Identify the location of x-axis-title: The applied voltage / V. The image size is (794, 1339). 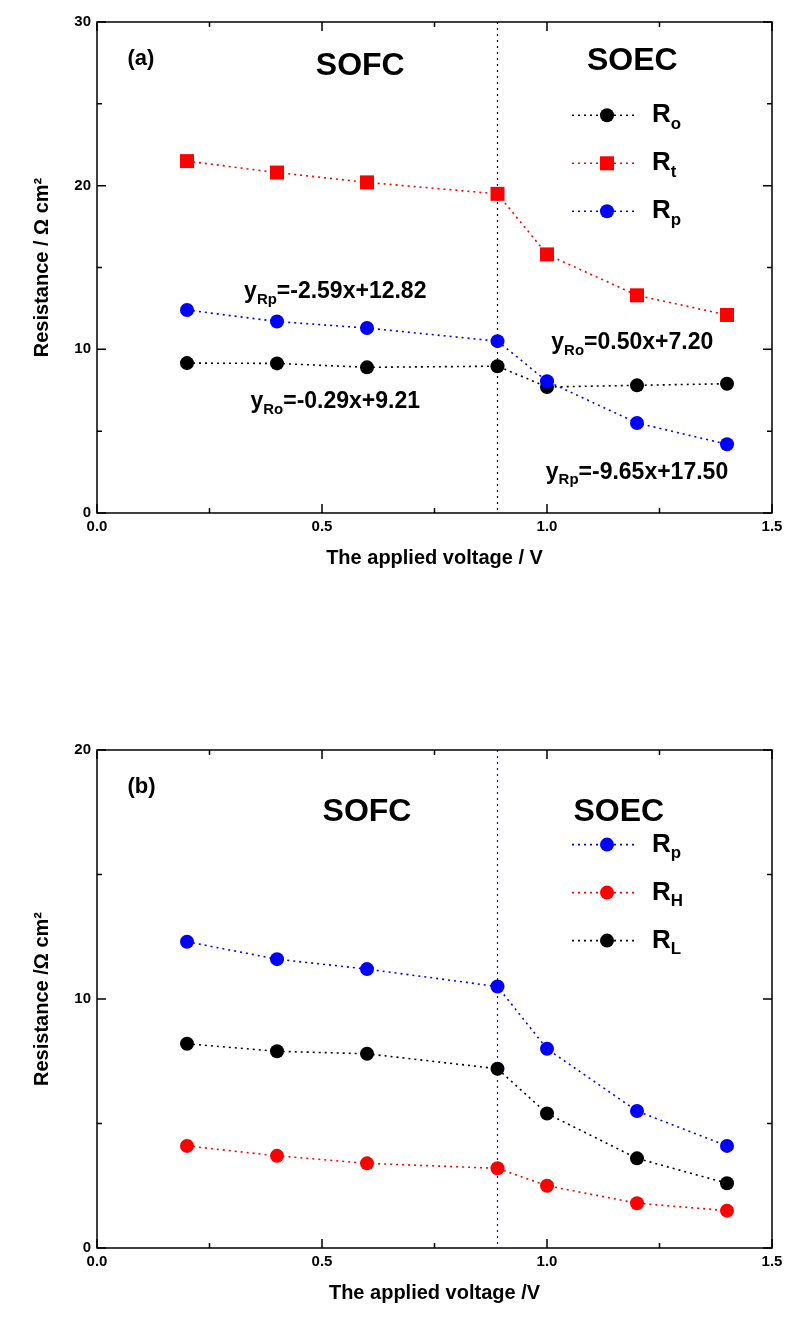
(435, 556).